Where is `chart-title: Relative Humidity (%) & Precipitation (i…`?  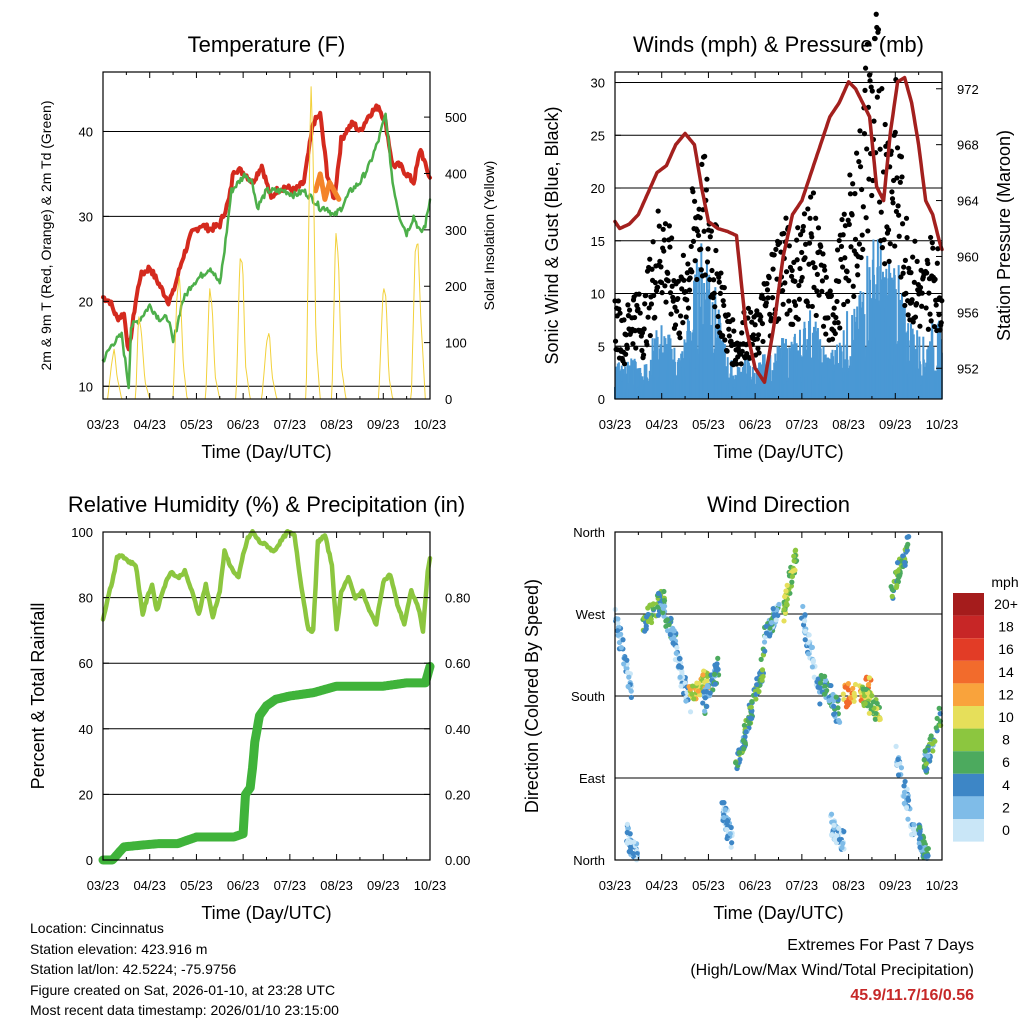 chart-title: Relative Humidity (%) & Precipitation (i… is located at coordinates (266, 504).